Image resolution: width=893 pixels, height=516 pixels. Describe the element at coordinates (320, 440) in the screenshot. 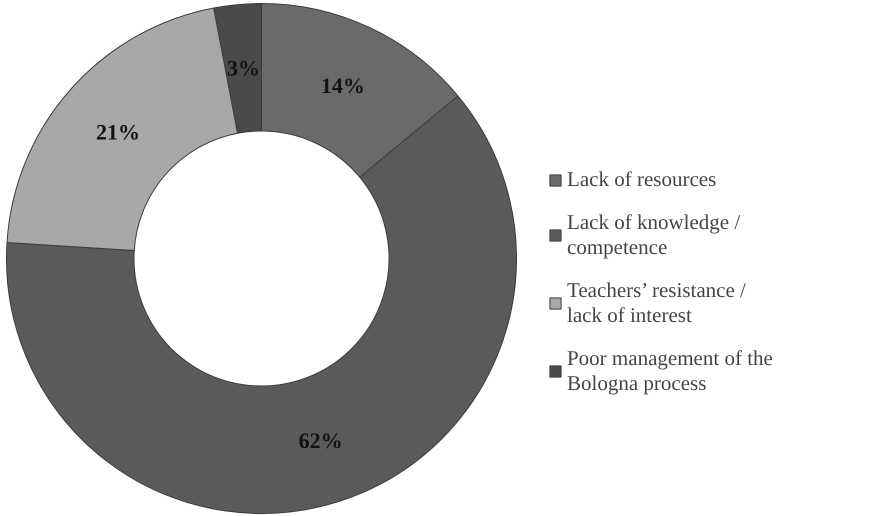

I see `data-label: 62%` at that location.